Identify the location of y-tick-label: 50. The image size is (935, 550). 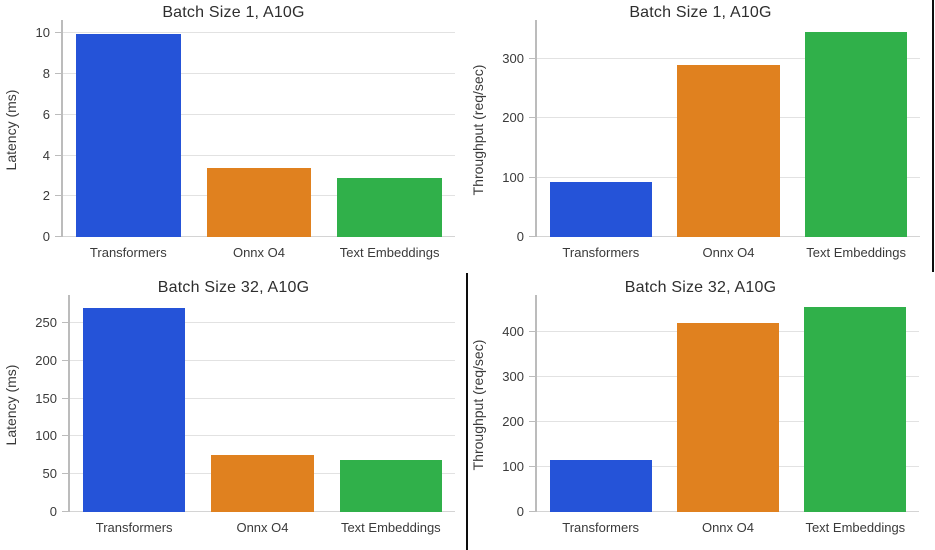
(49, 474).